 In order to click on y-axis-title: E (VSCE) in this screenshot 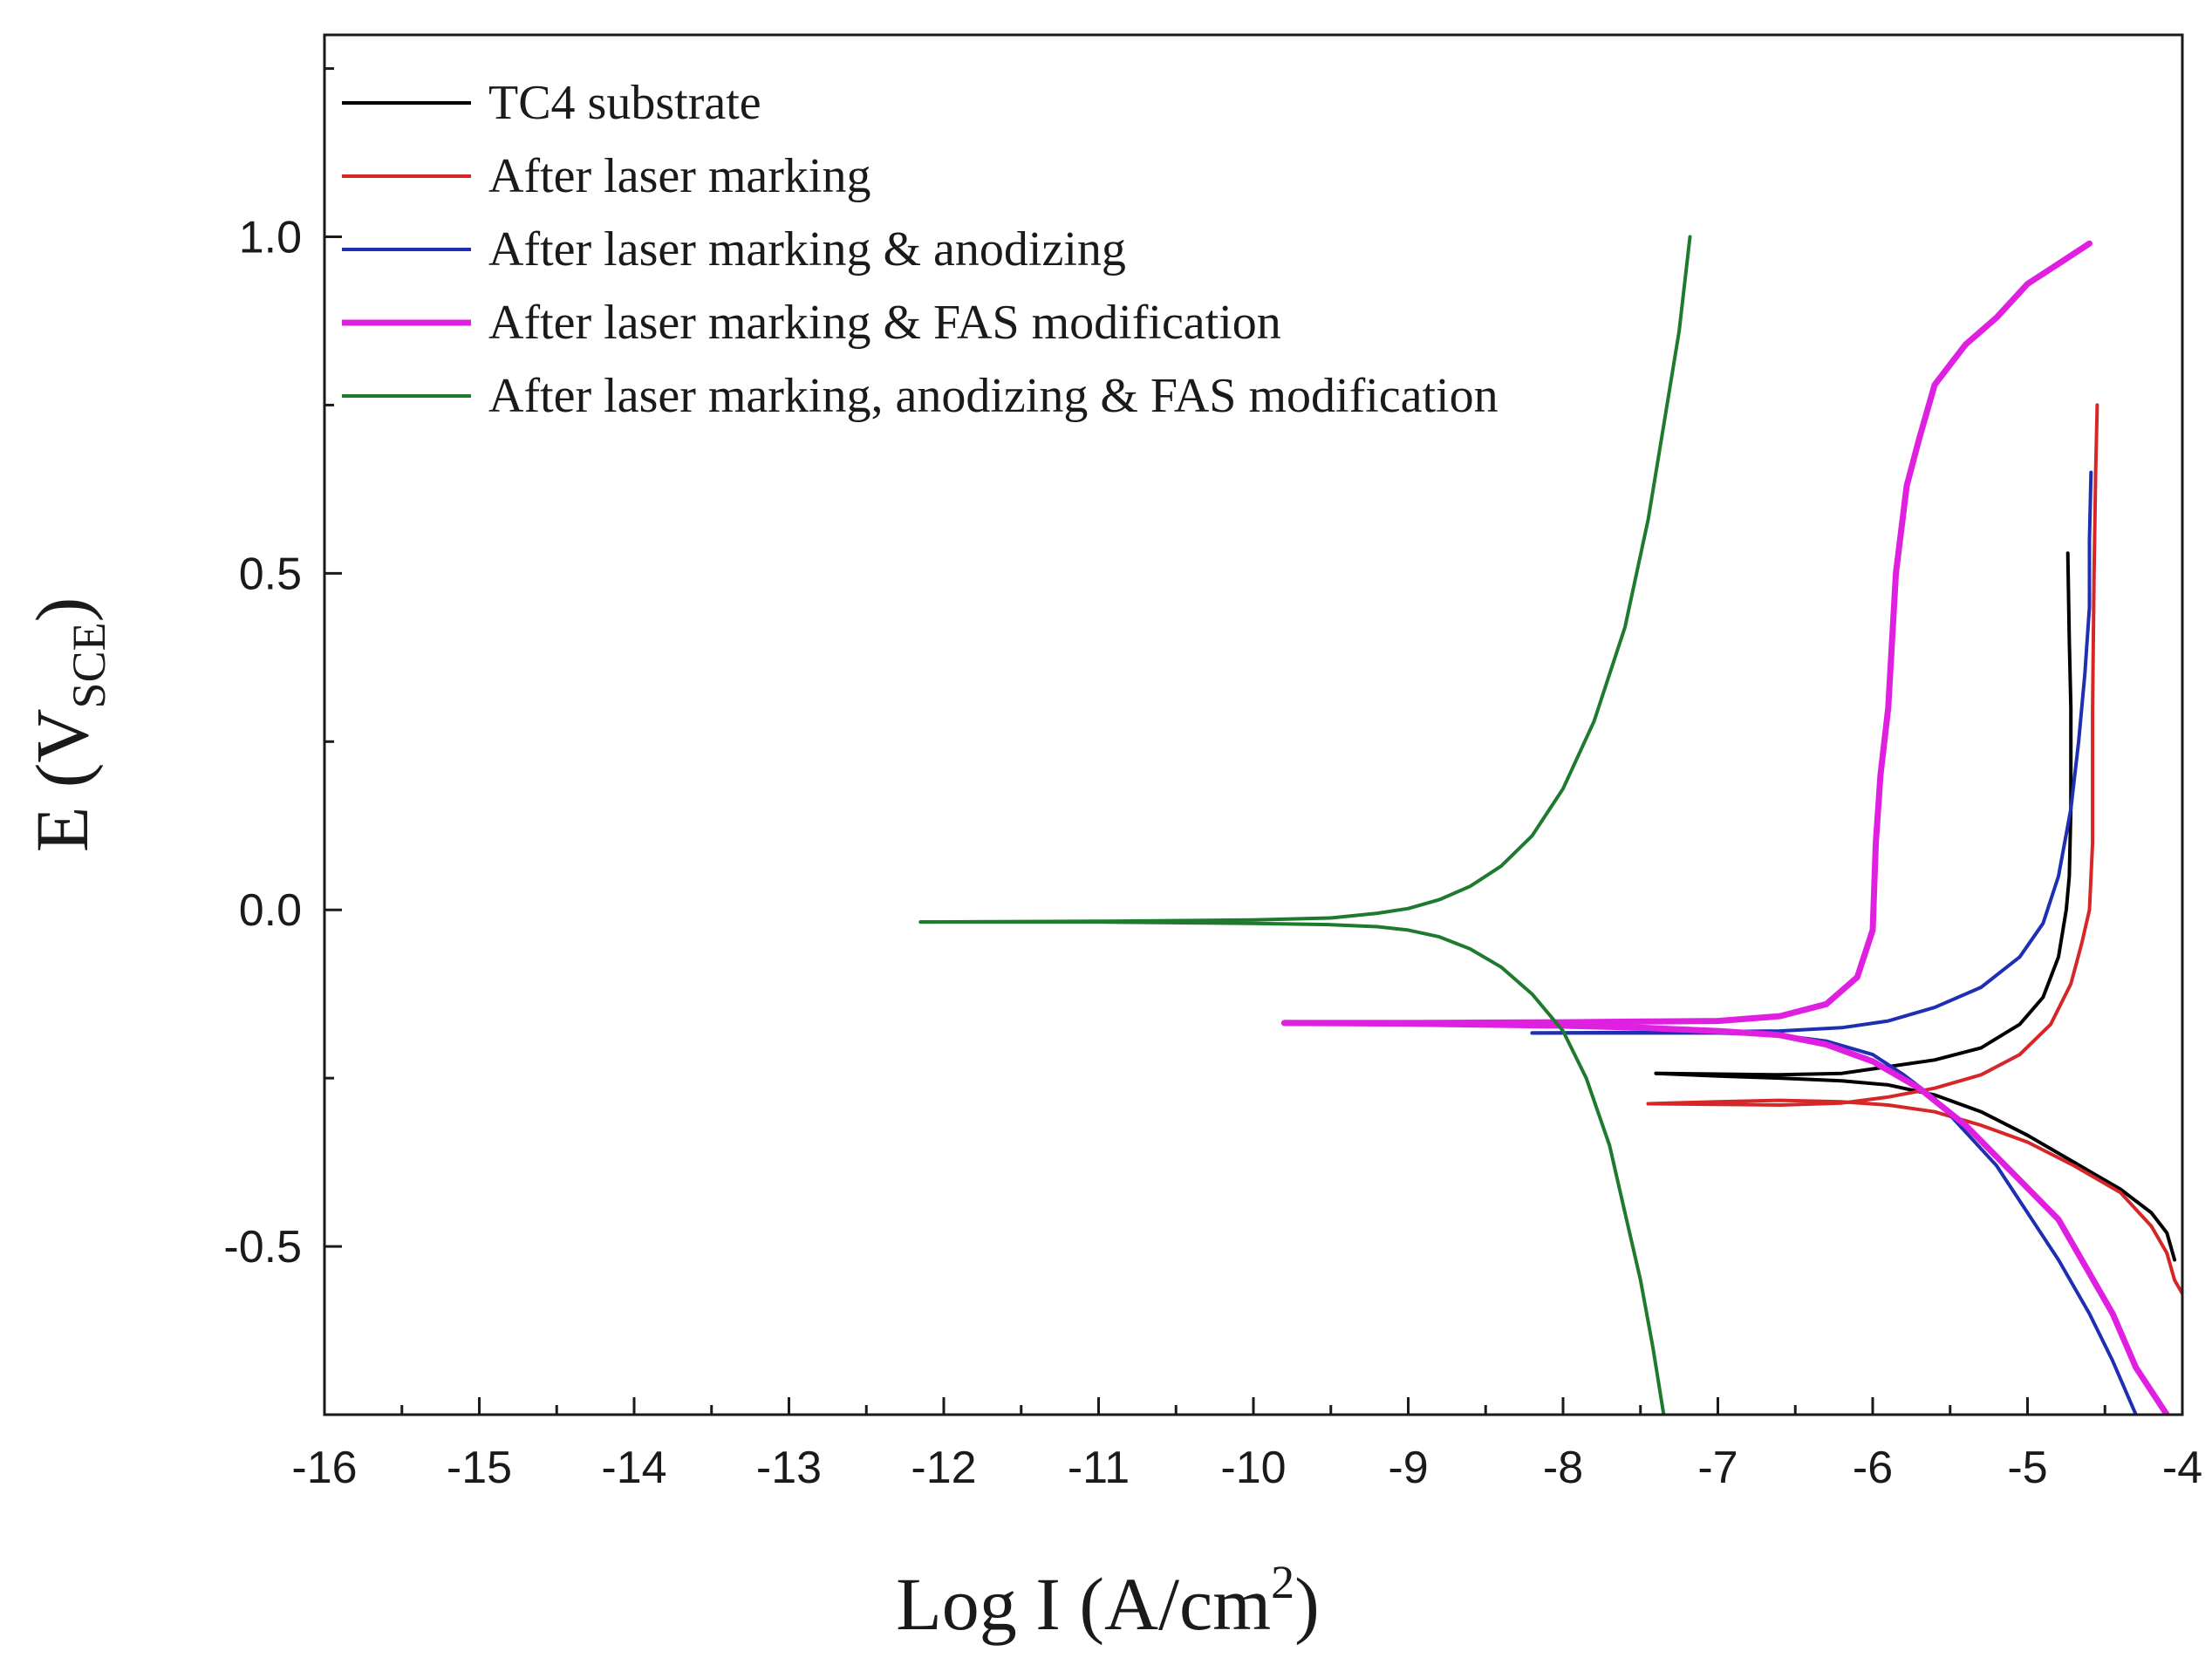, I will do `click(68, 725)`.